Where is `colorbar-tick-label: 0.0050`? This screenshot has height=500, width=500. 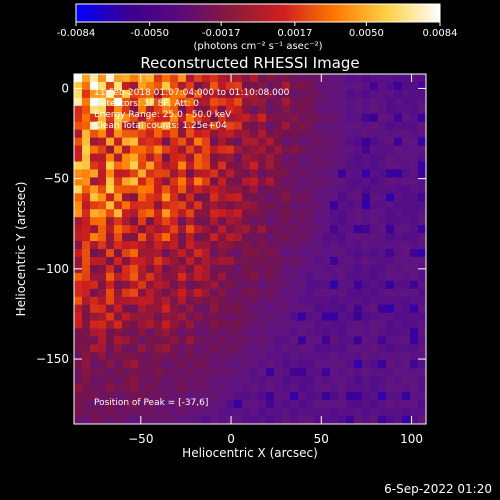
colorbar-tick-label: 0.0050 is located at coordinates (366, 33).